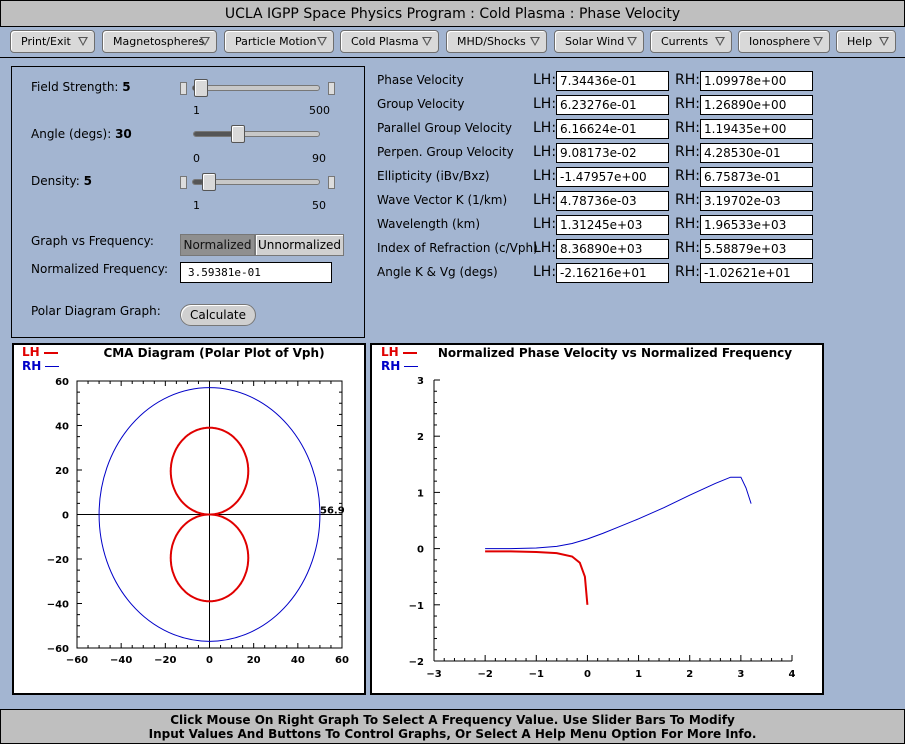 The width and height of the screenshot is (905, 744). What do you see at coordinates (123, 134) in the screenshot?
I see `angle-value: 30` at bounding box center [123, 134].